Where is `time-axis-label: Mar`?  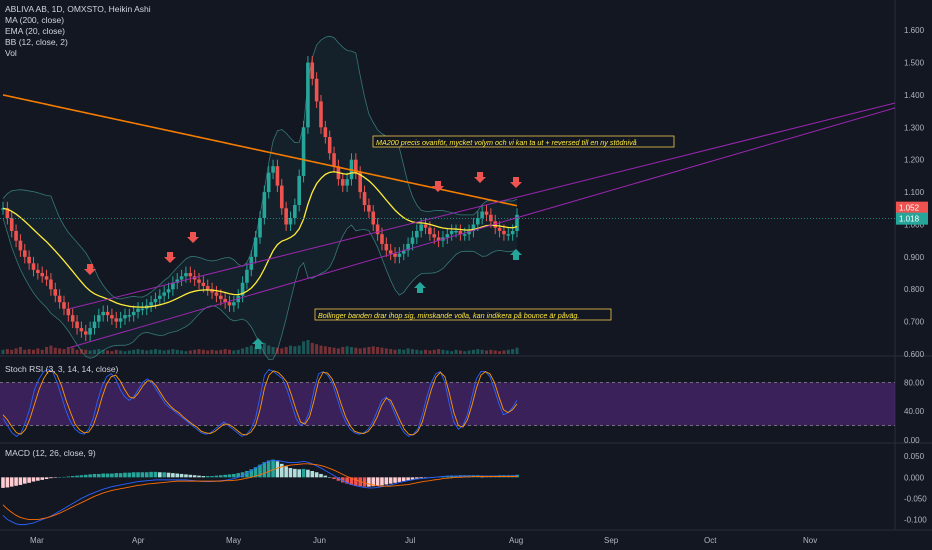 time-axis-label: Mar is located at coordinates (37, 540).